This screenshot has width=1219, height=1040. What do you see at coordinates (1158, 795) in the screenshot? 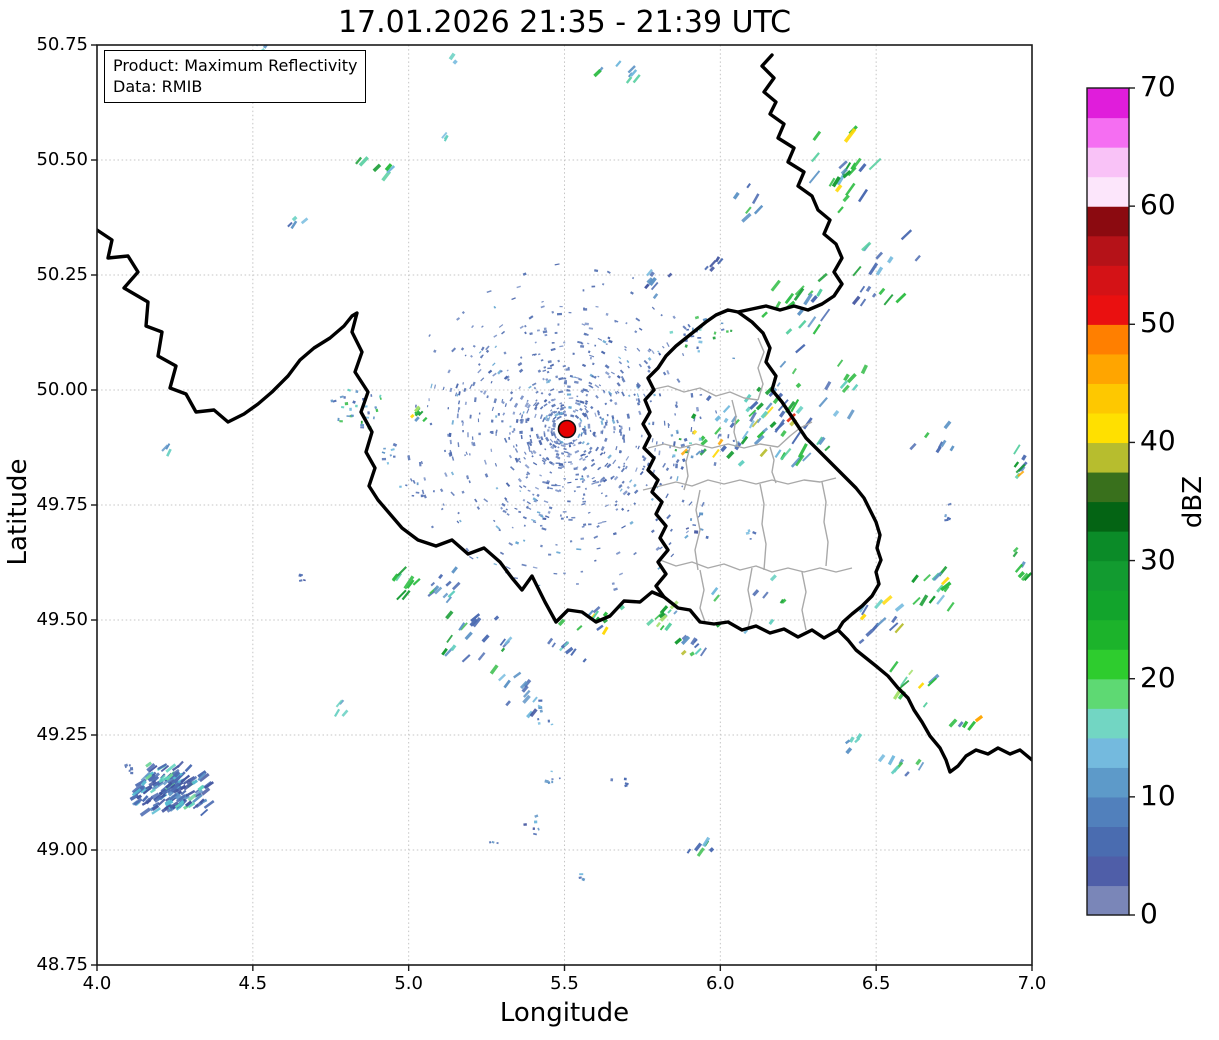
I see `colorbar-tick-label: 10` at bounding box center [1158, 795].